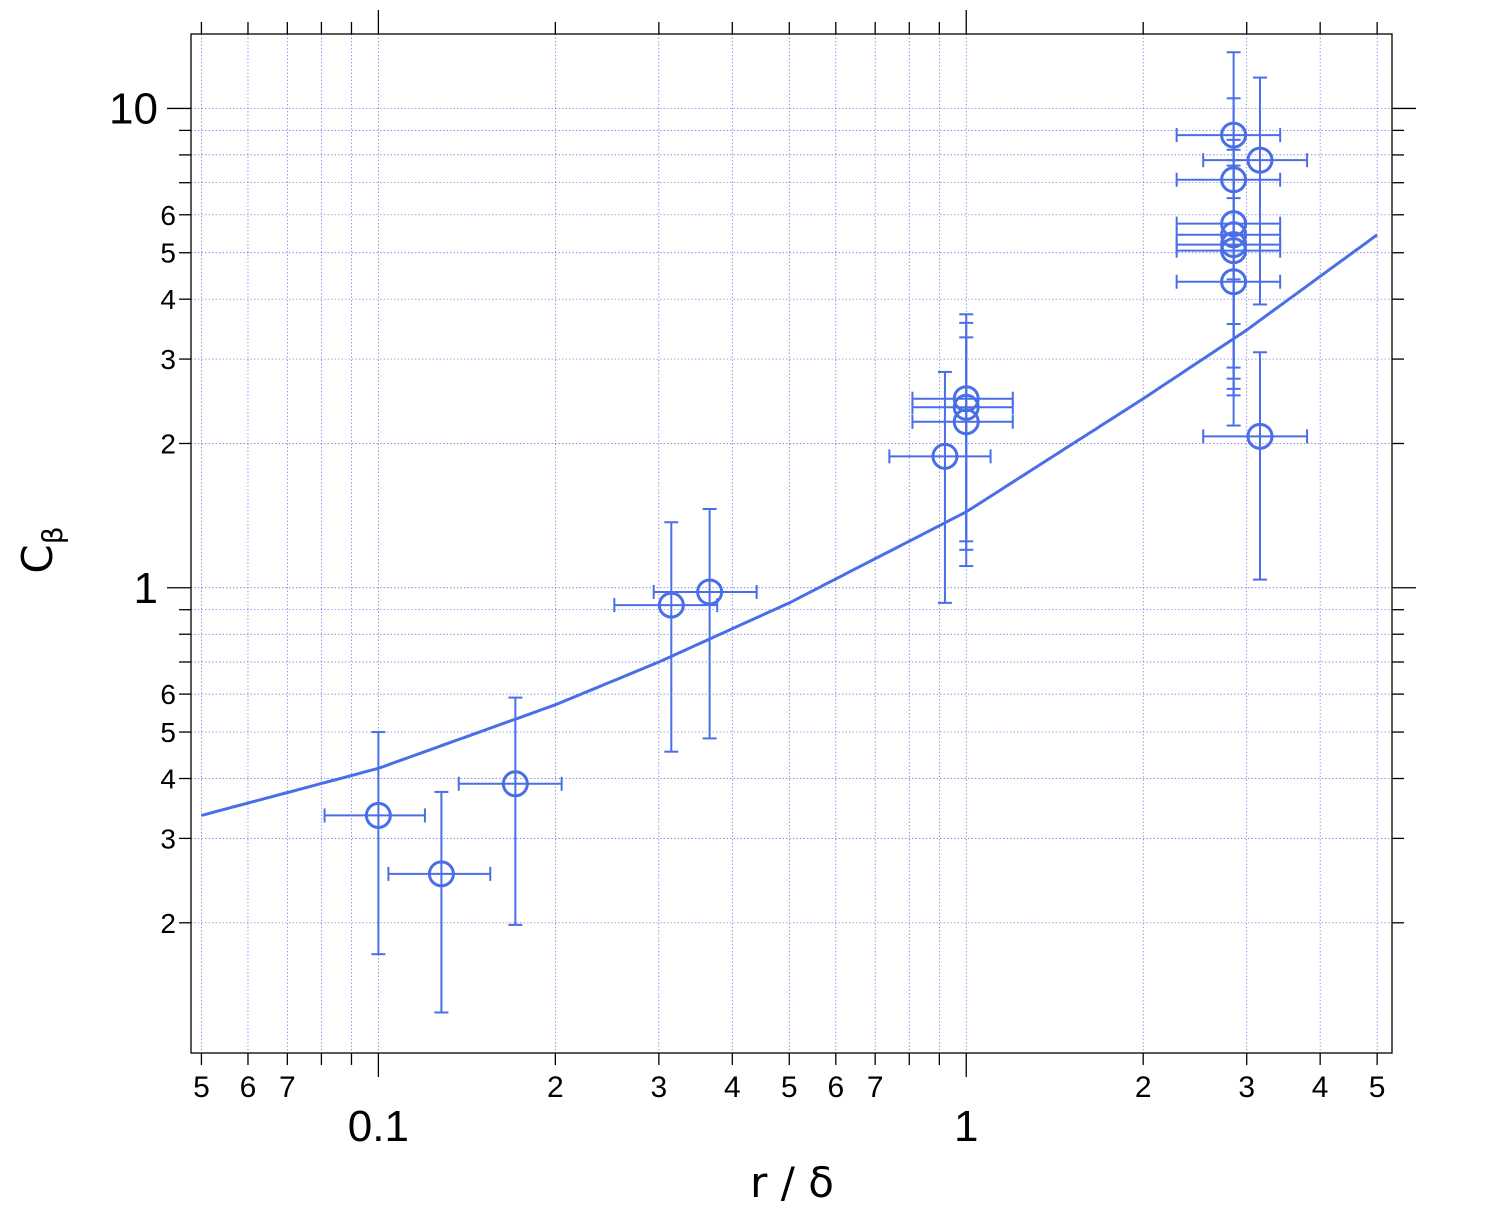  What do you see at coordinates (133, 108) in the screenshot?
I see `y-major-tick-label: 10` at bounding box center [133, 108].